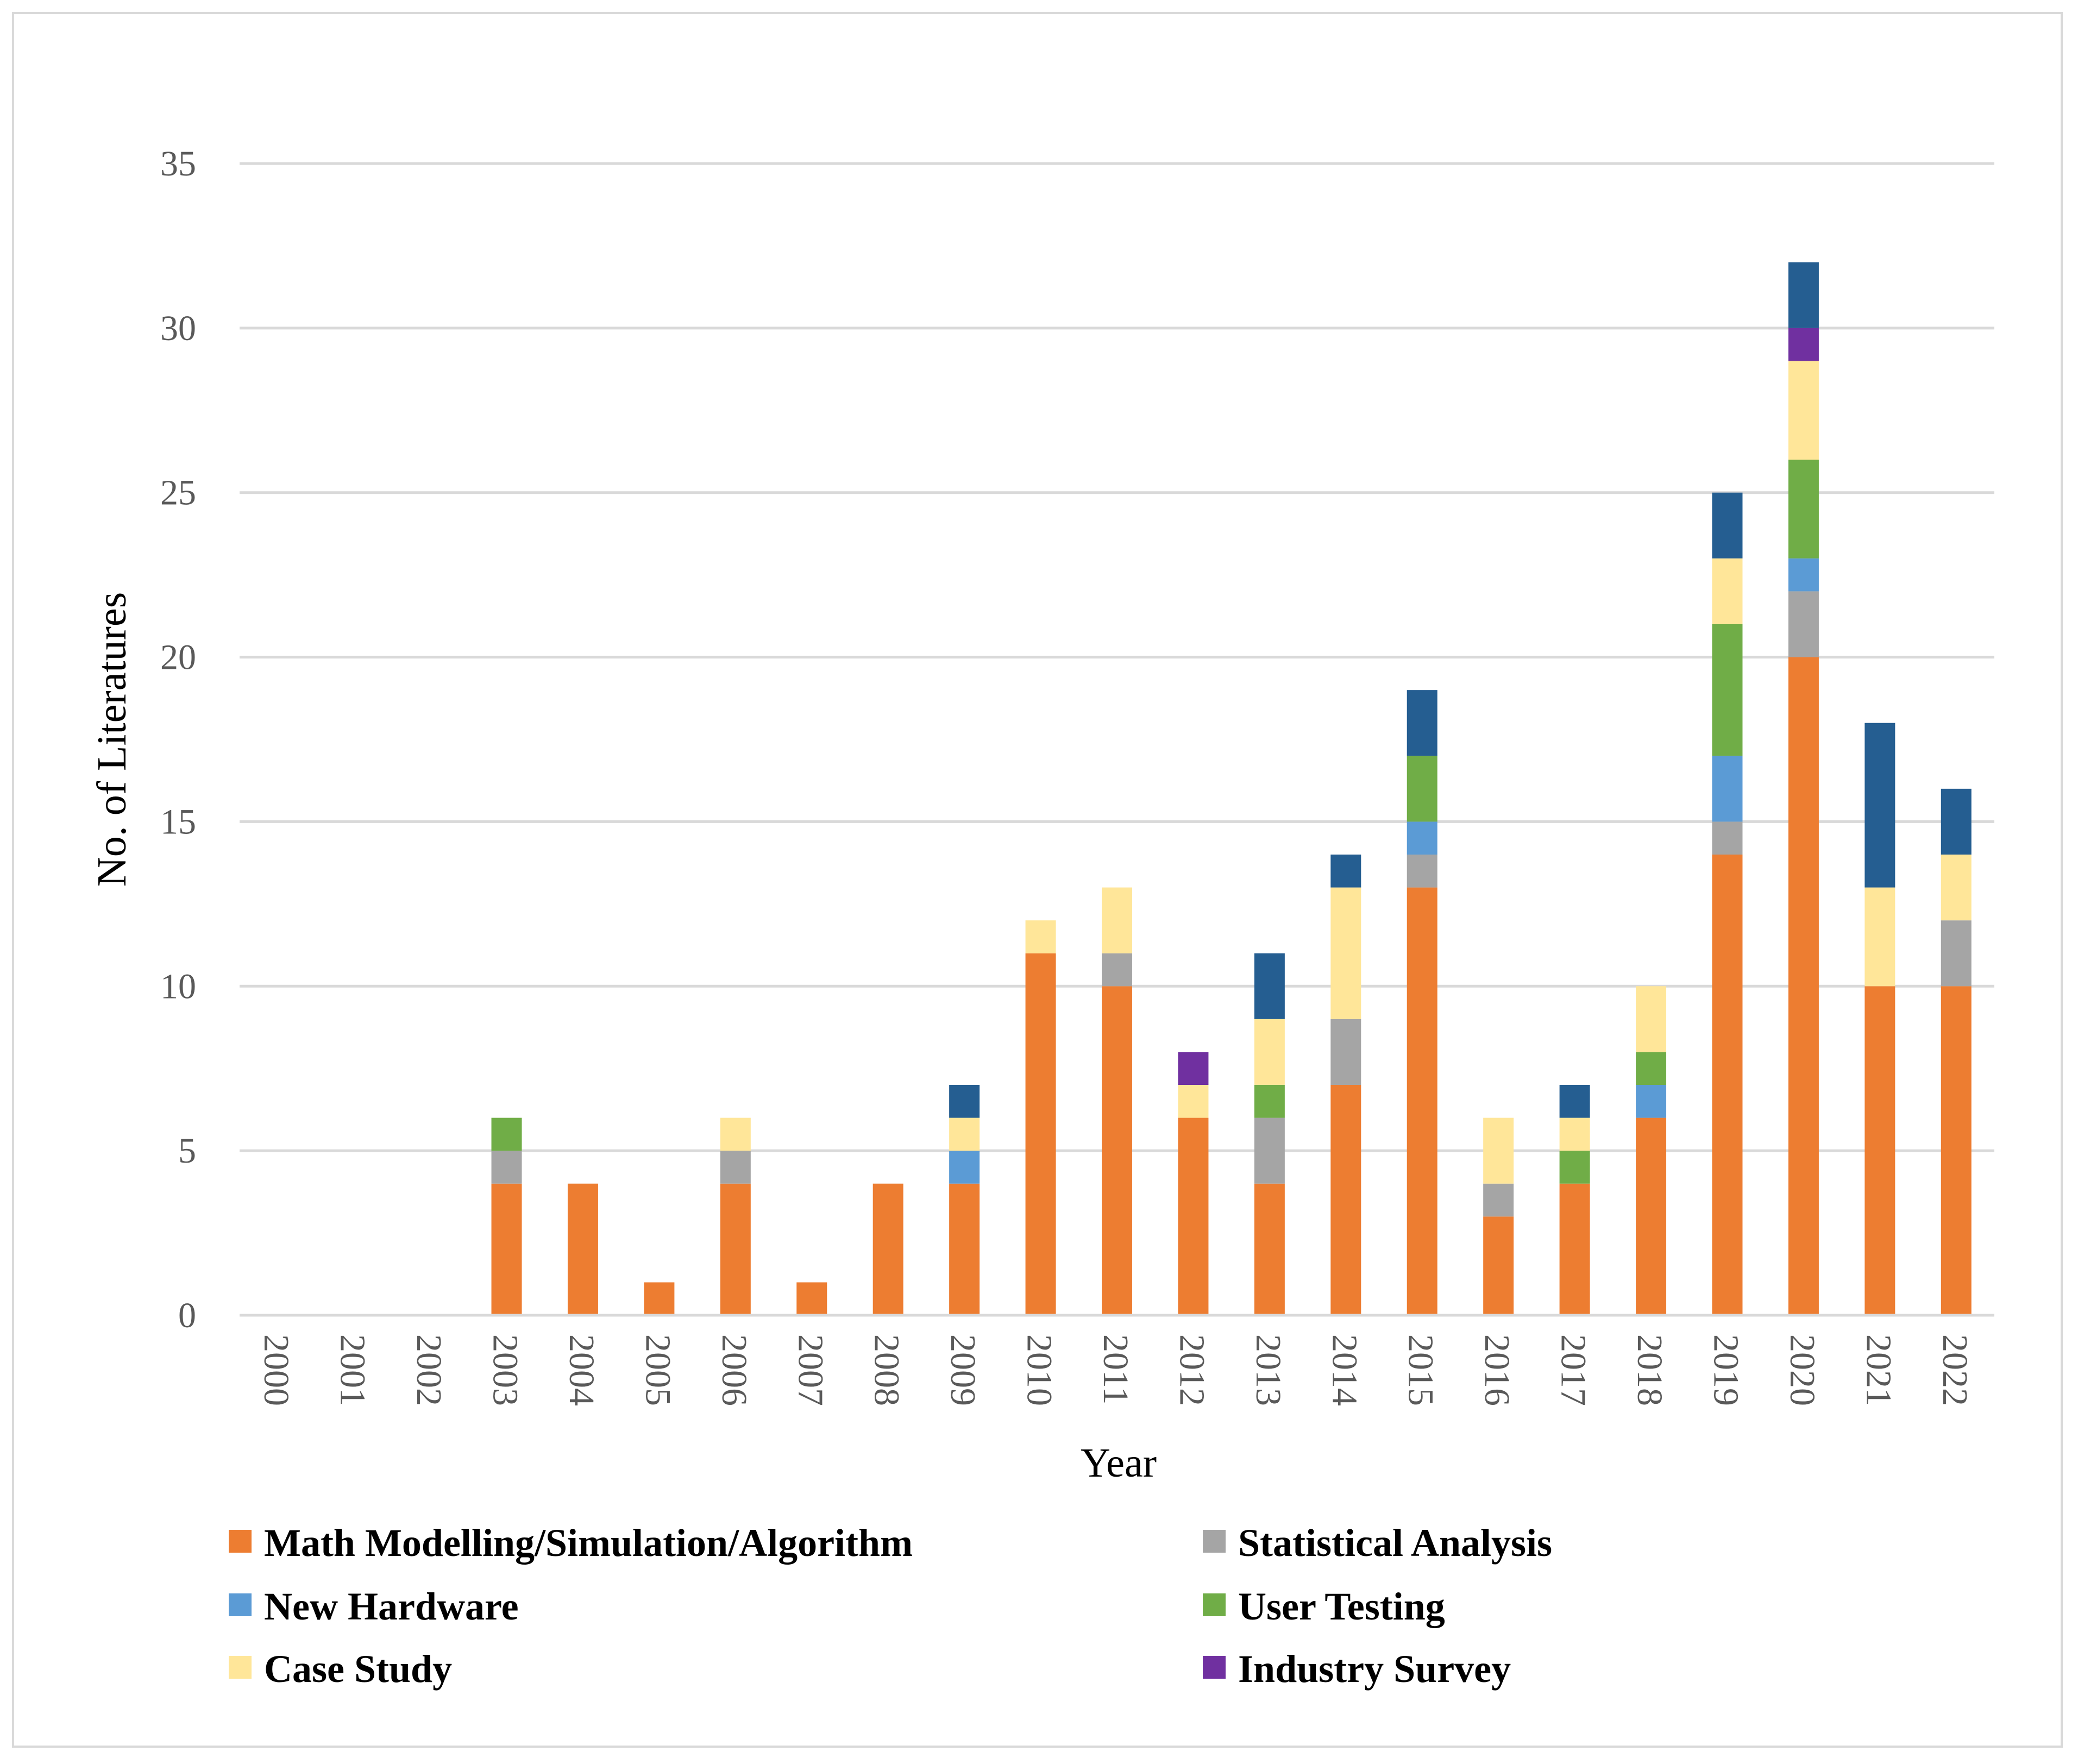 This screenshot has width=2078, height=1764. Describe the element at coordinates (276, 1370) in the screenshot. I see `x-tick-label: 2000` at that location.